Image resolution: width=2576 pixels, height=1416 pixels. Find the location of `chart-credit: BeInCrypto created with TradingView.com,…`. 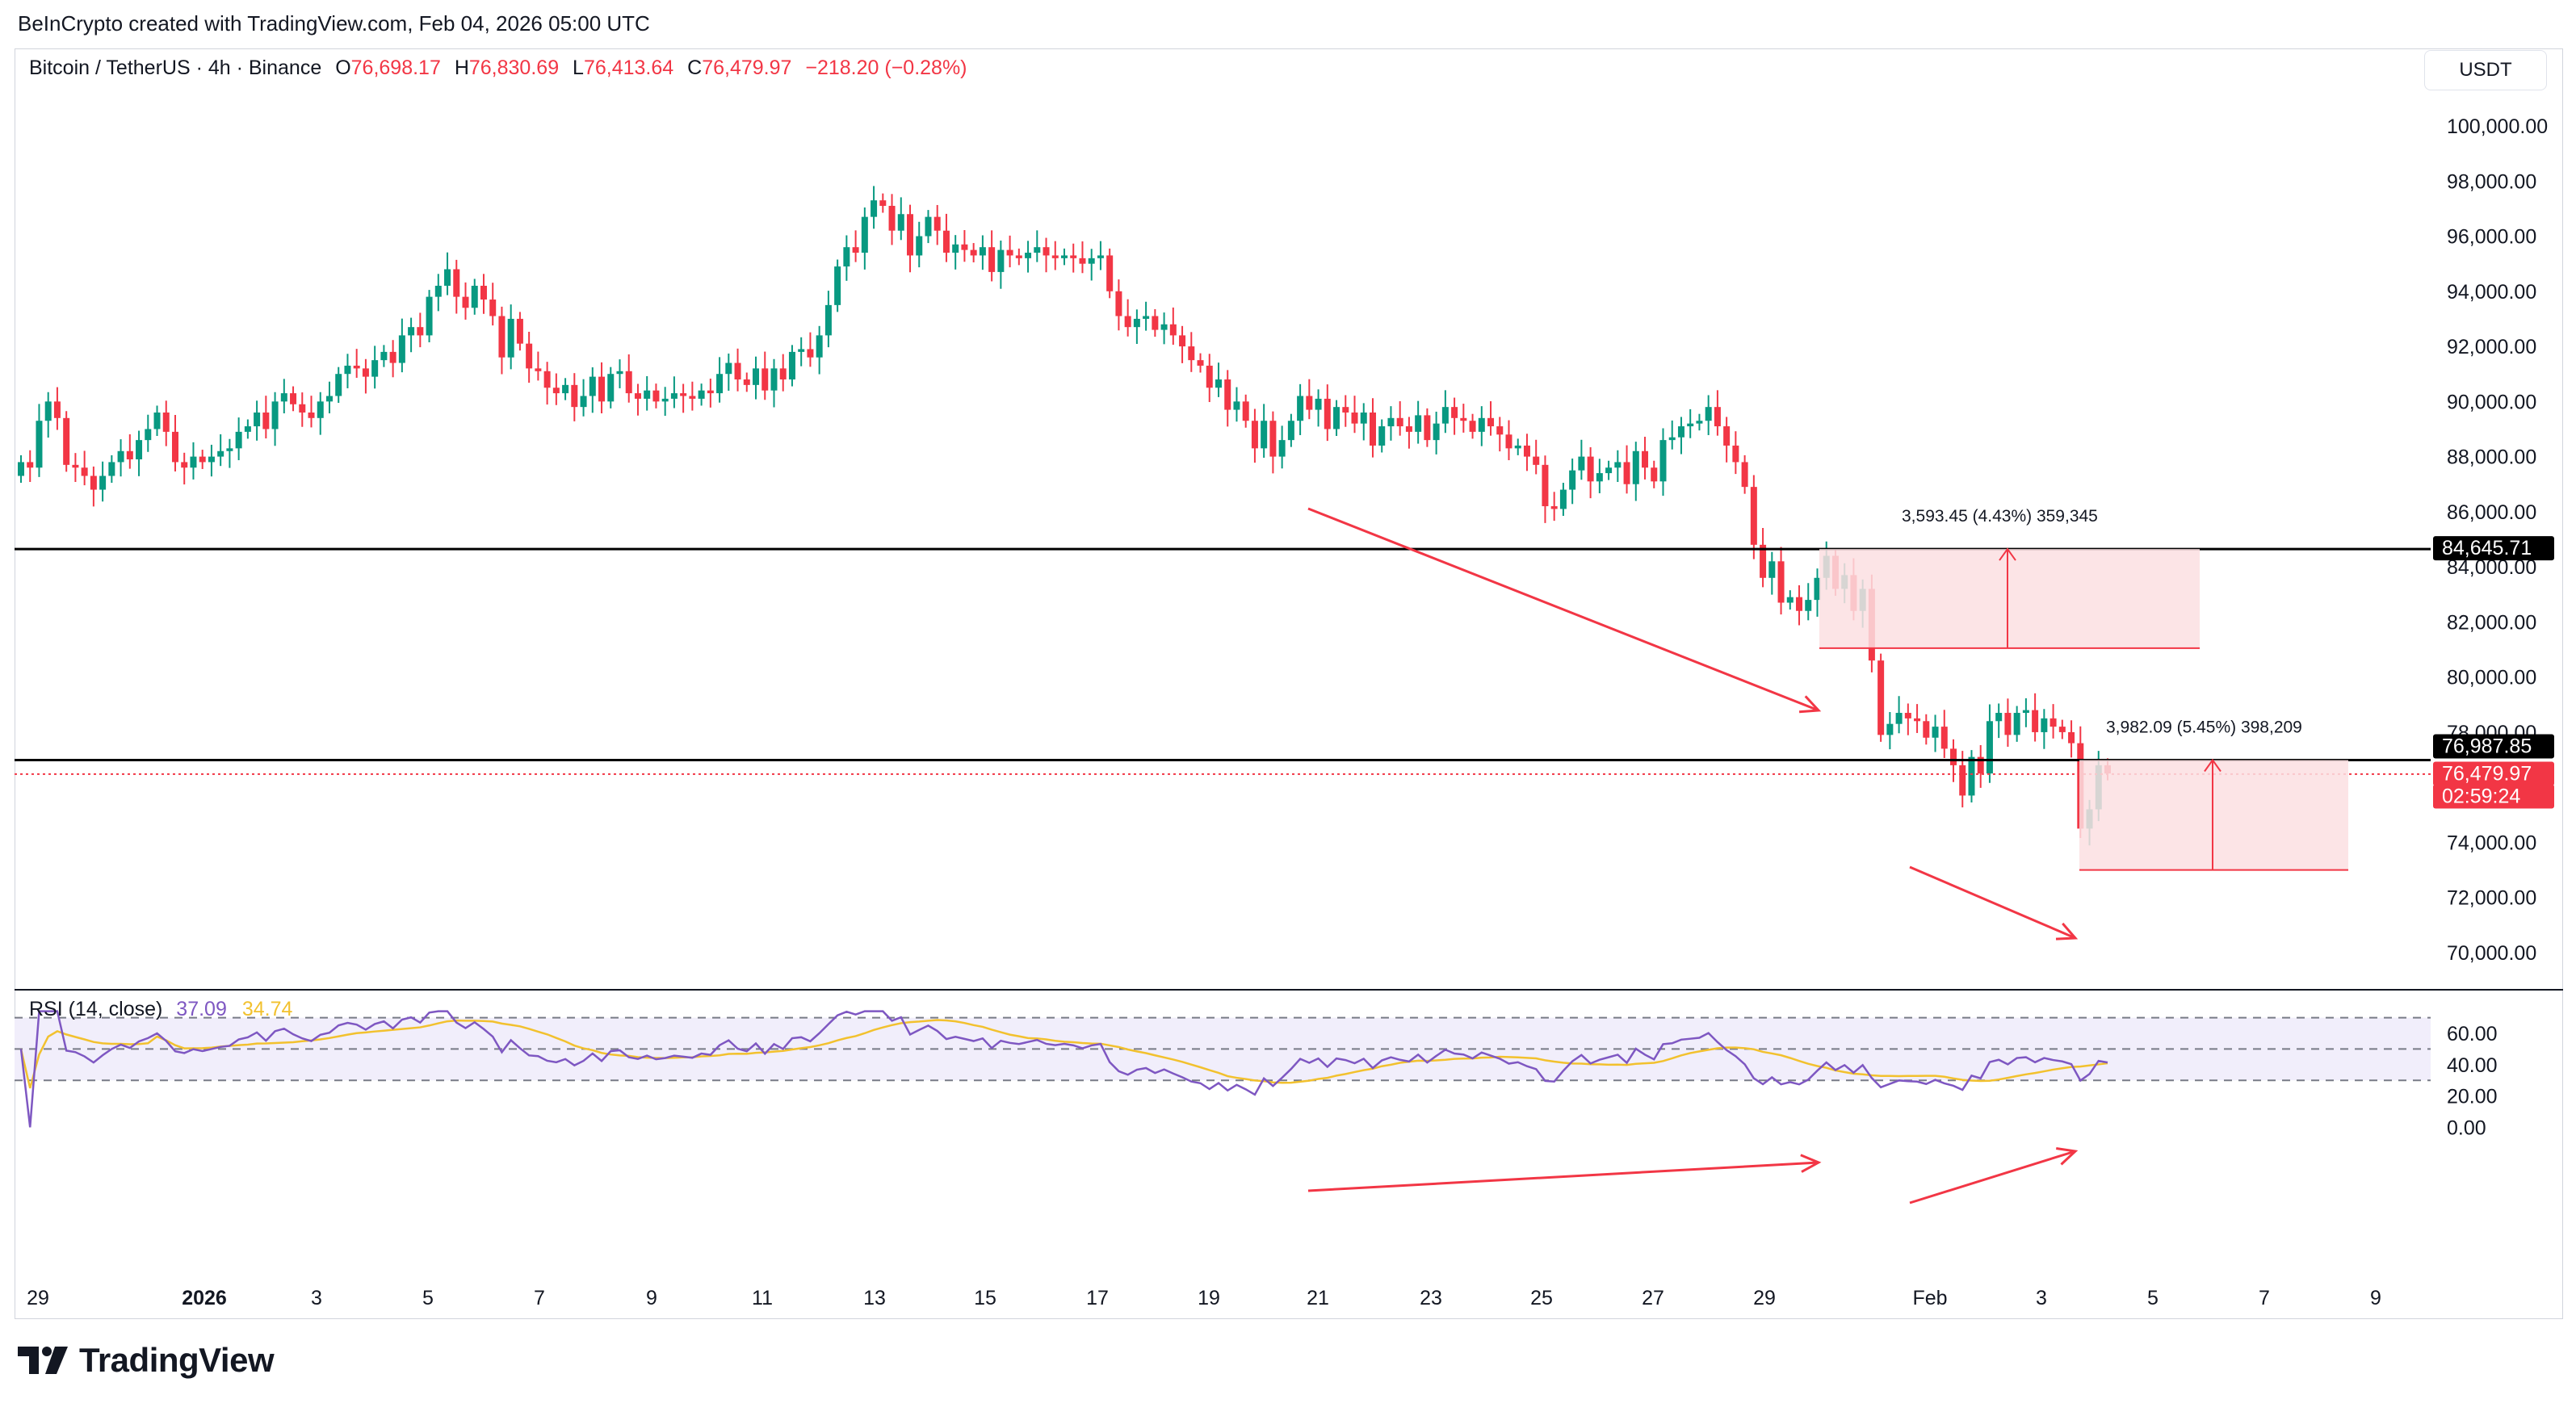

chart-credit: BeInCrypto created with TradingView.com,… is located at coordinates (334, 23).